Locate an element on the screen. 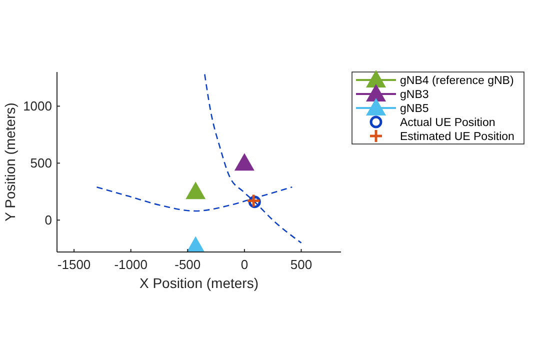  x-tick-label: -500 is located at coordinates (187, 264).